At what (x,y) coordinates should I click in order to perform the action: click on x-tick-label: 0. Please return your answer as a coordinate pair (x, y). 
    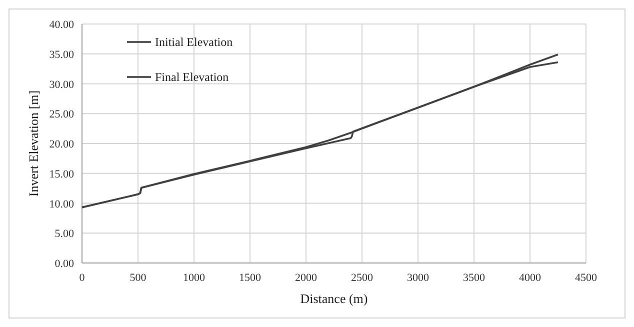
    Looking at the image, I should click on (82, 278).